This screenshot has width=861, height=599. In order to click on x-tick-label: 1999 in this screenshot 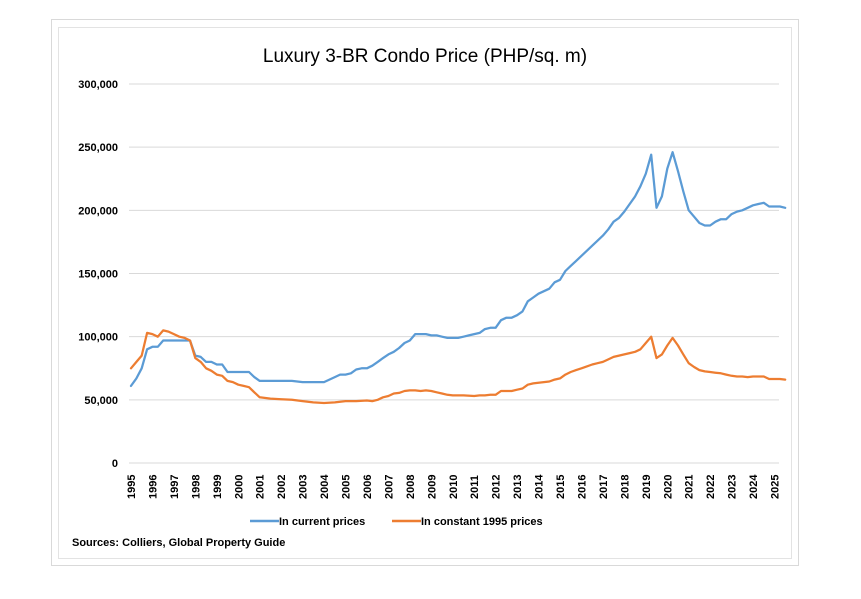, I will do `click(218, 487)`.